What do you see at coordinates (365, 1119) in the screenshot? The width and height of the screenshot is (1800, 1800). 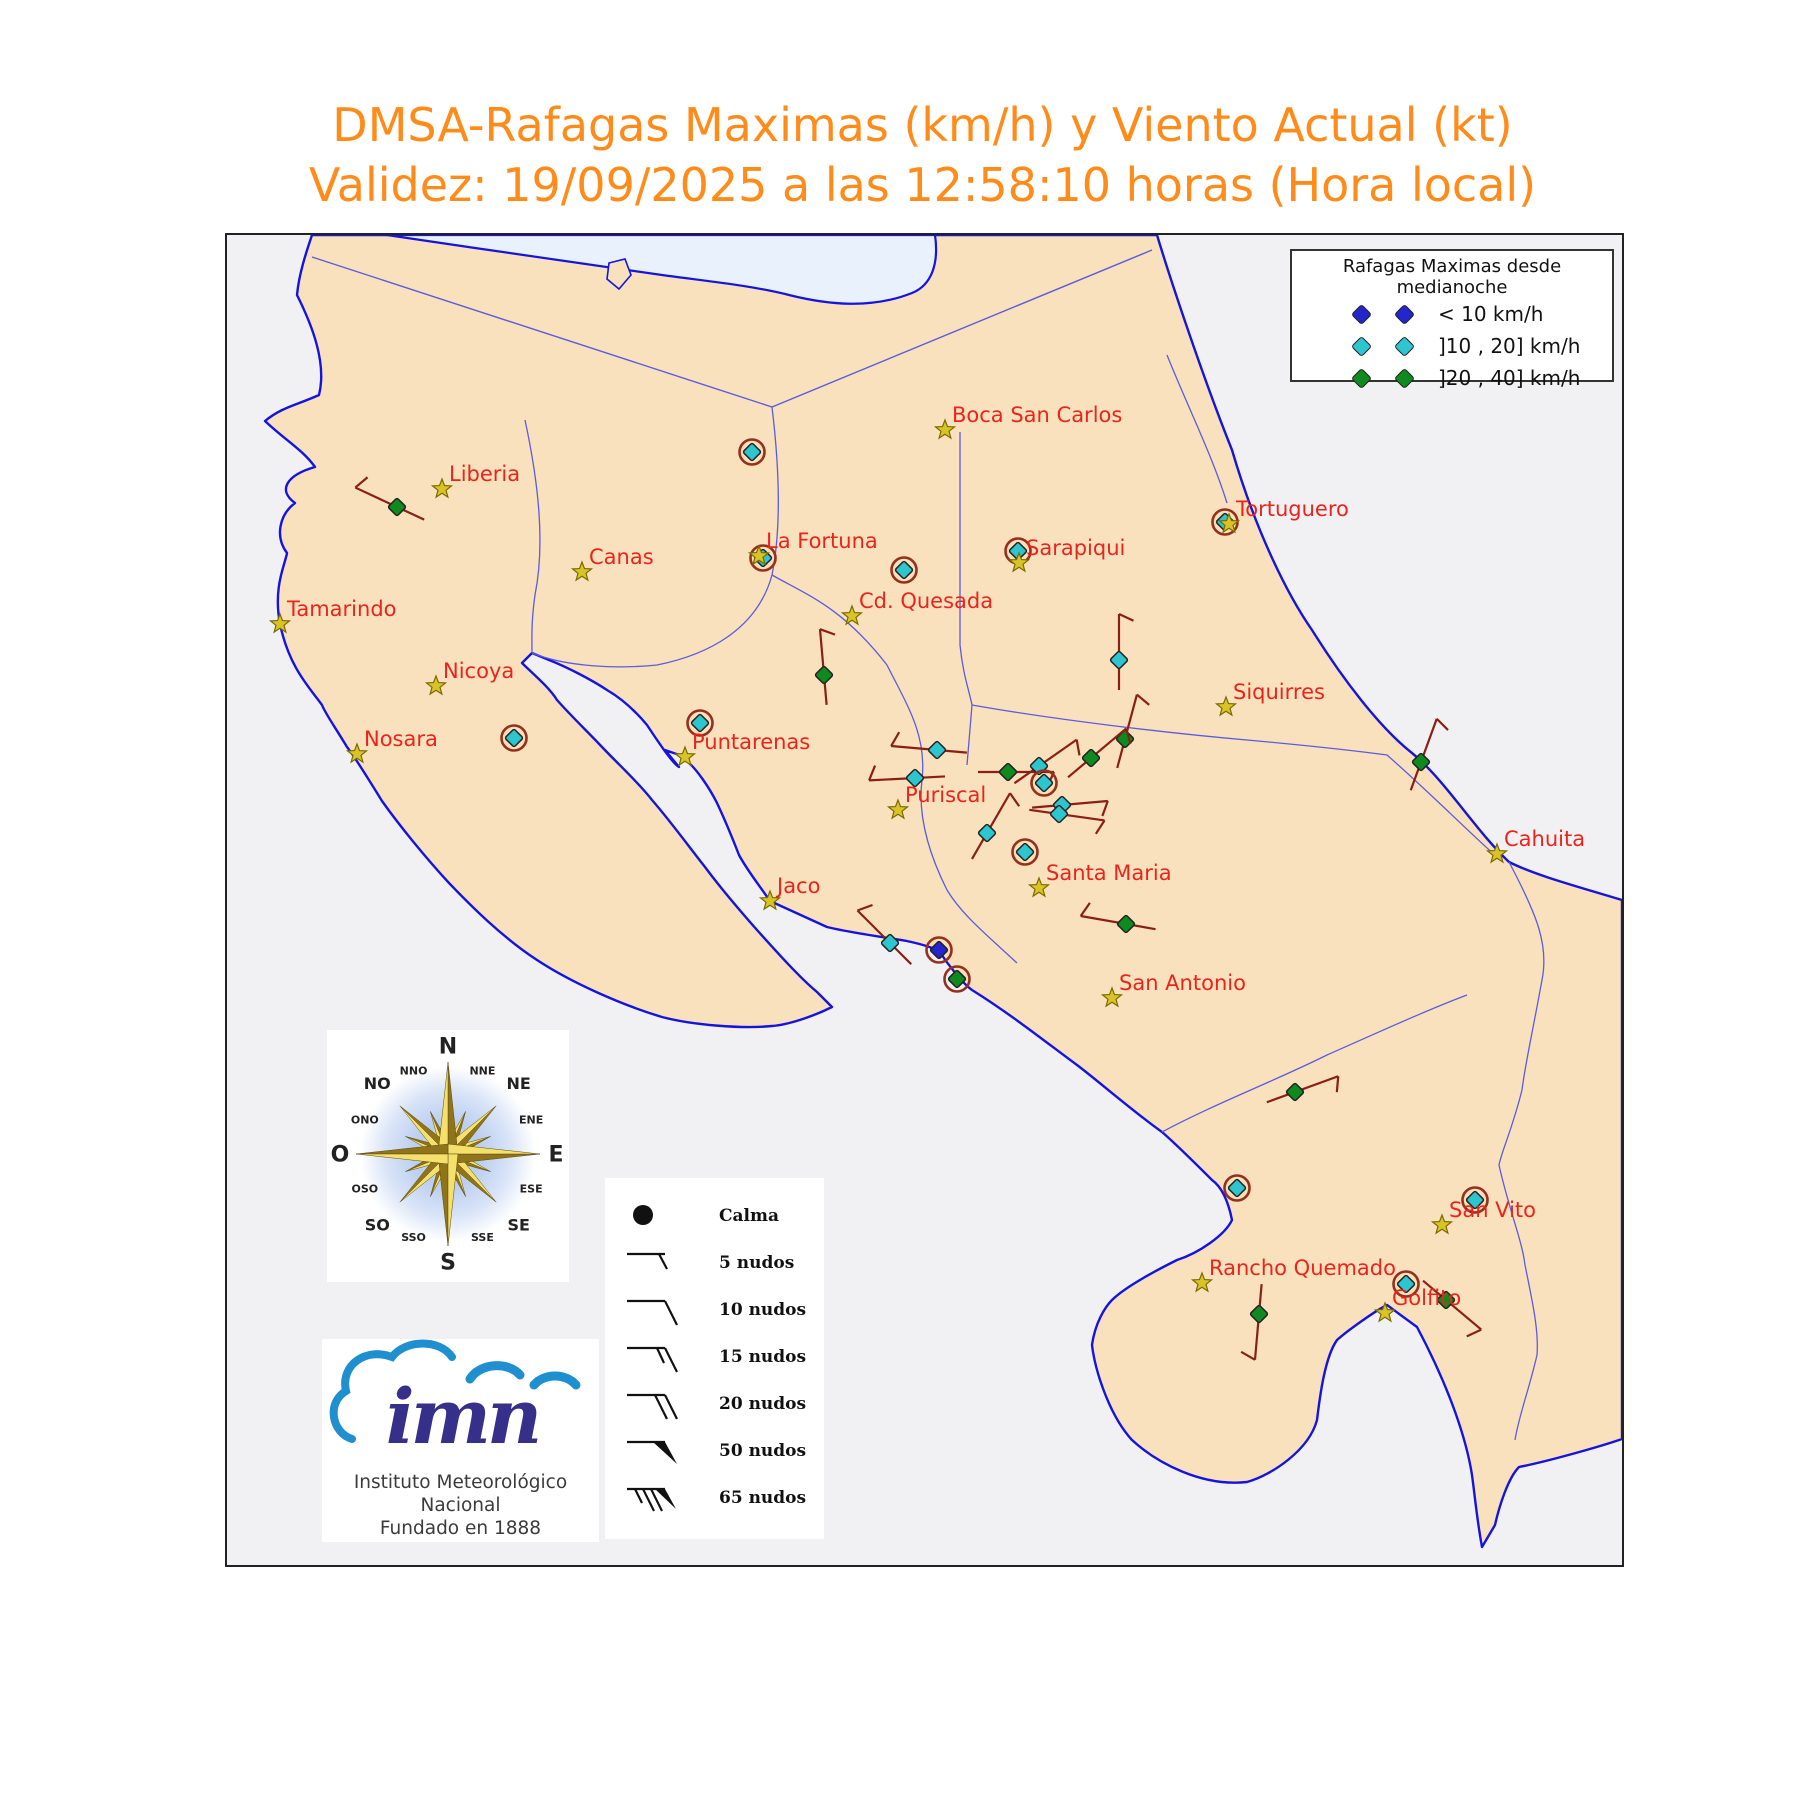 I see `compass-direction-label: ONO` at bounding box center [365, 1119].